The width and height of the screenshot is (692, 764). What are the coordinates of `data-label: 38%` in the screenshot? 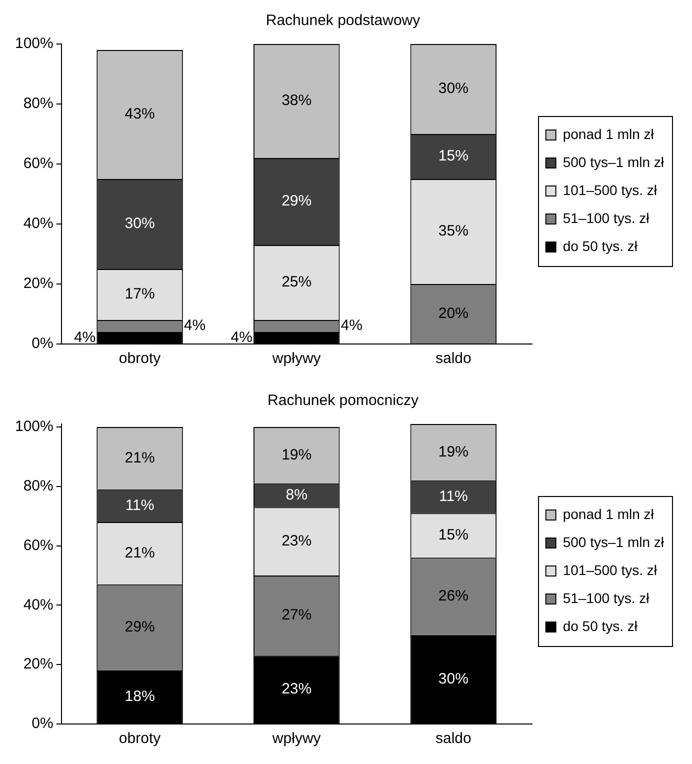 It's located at (297, 101).